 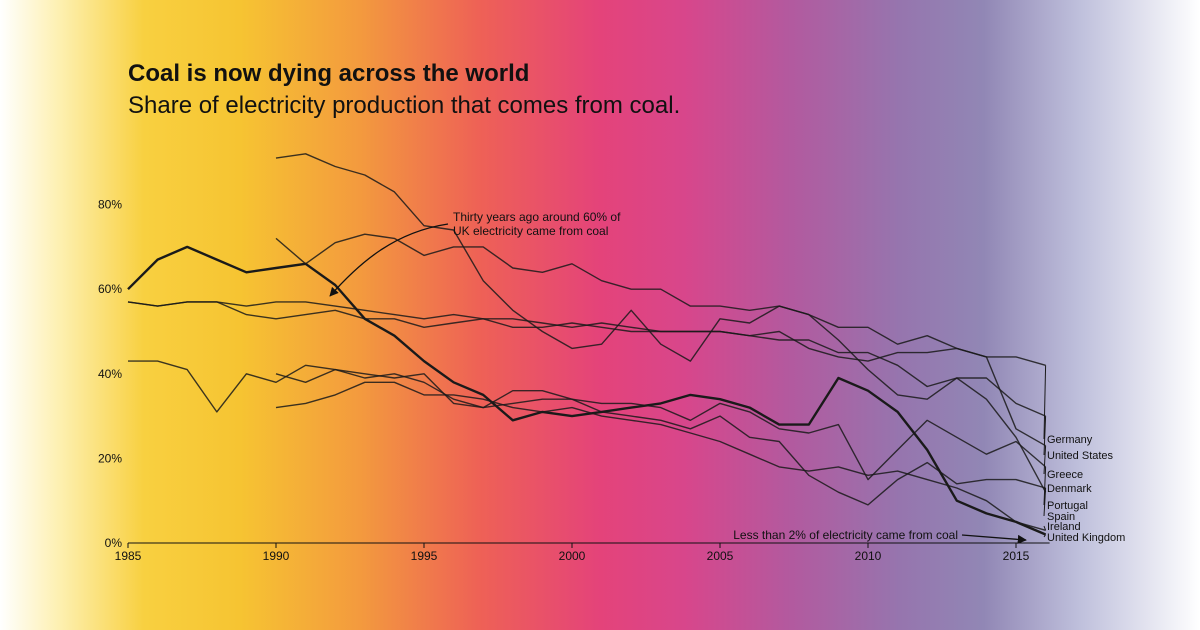 I want to click on x-tick-label: 2015, so click(x=1016, y=556).